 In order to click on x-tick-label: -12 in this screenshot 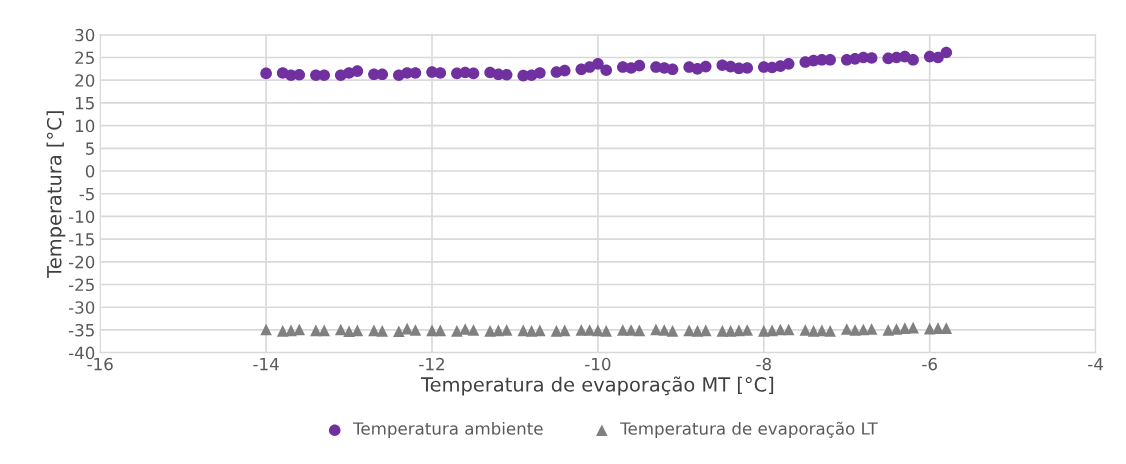, I will do `click(431, 364)`.